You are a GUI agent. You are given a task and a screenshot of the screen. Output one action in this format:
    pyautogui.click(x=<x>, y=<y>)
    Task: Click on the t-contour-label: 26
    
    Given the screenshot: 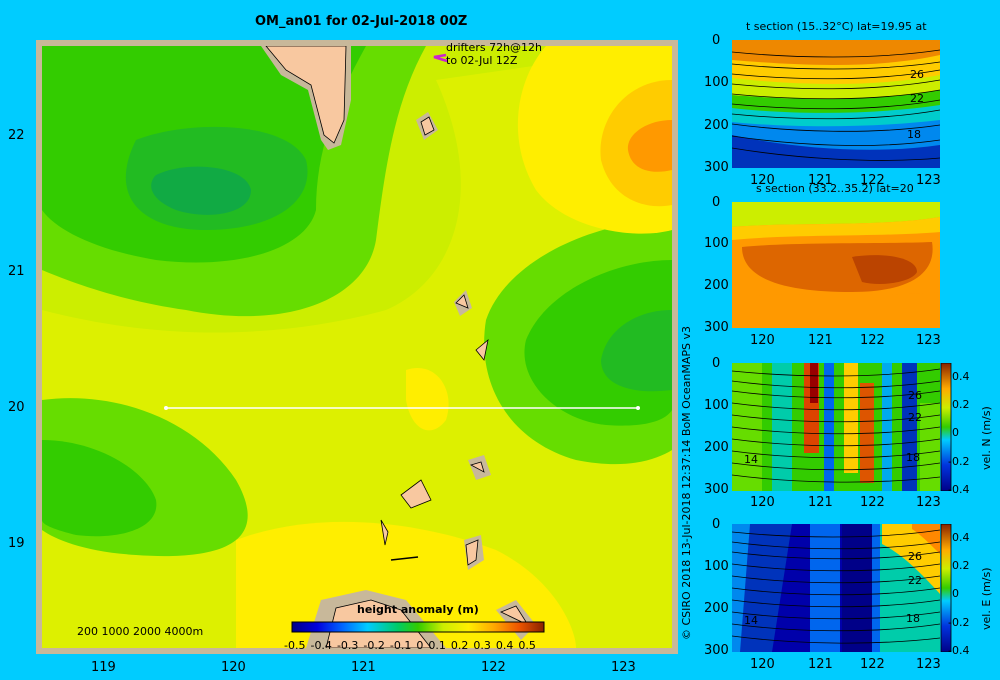 What is the action you would take?
    pyautogui.click(x=917, y=74)
    